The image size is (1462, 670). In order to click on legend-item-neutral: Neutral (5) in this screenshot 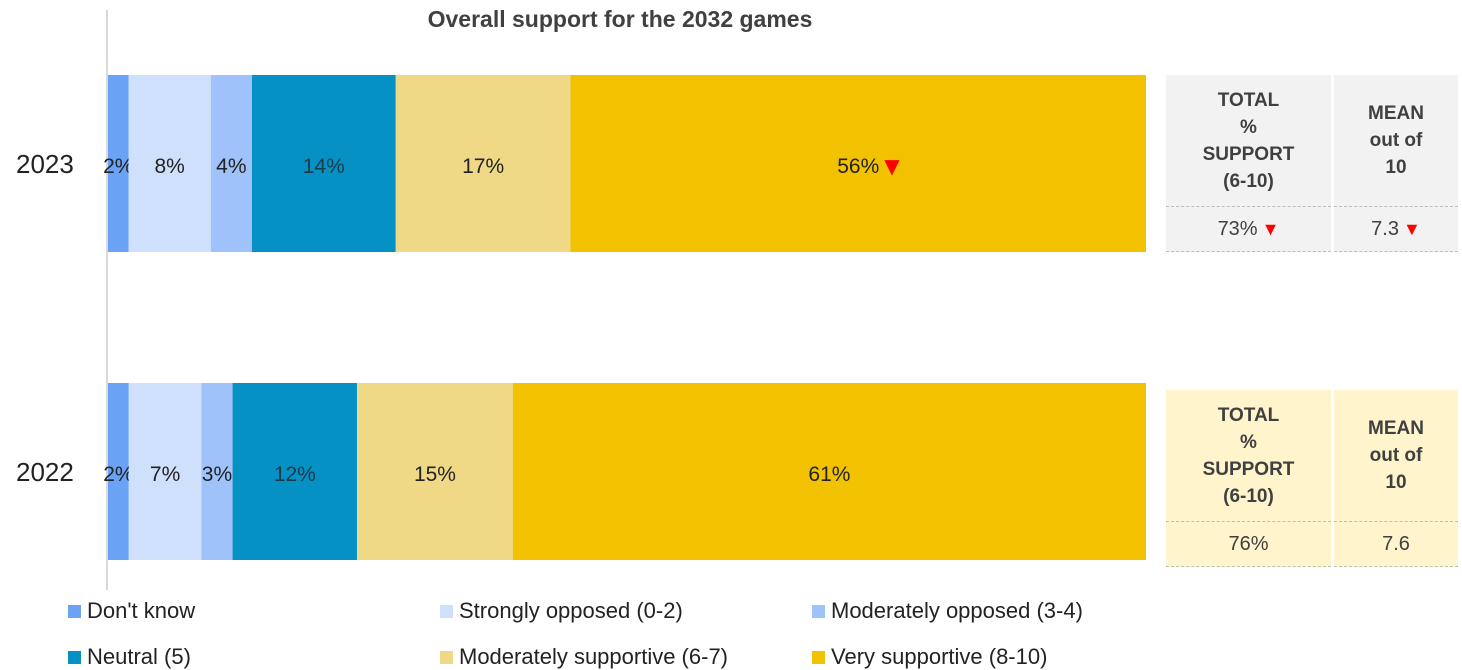, I will do `click(129, 657)`.